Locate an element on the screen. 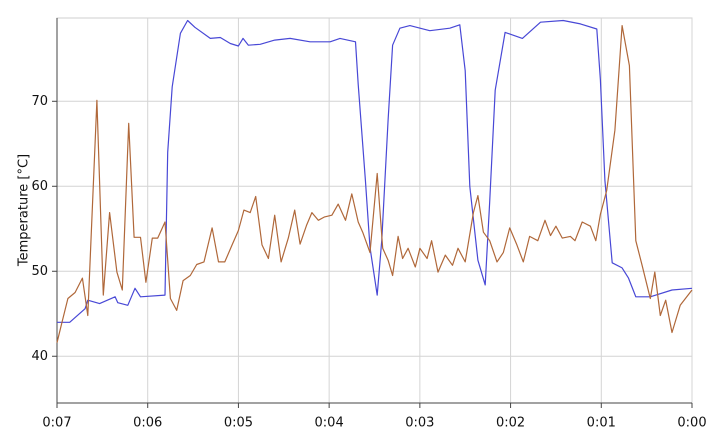  x-tick-label: 0:01 is located at coordinates (601, 423).